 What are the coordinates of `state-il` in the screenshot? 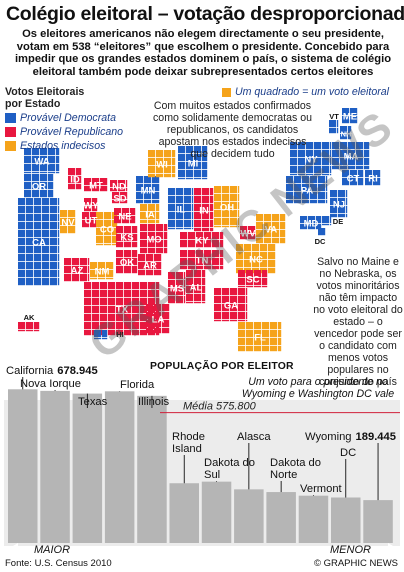 It's located at (181, 209).